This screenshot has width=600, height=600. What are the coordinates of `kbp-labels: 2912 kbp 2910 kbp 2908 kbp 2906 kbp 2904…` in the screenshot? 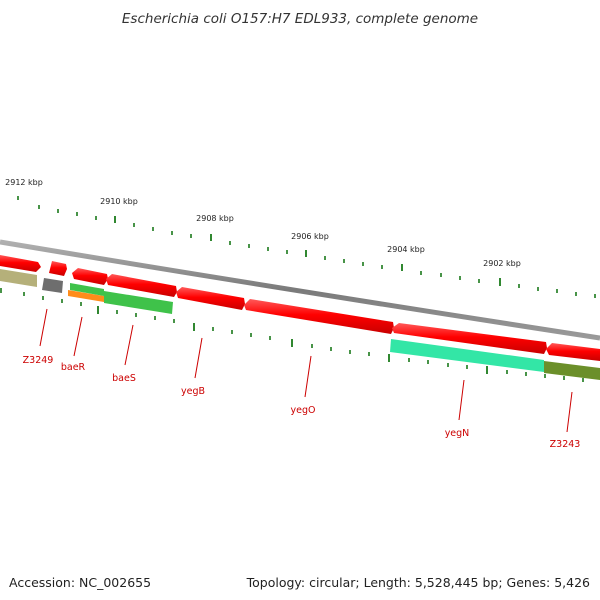 It's located at (263, 223).